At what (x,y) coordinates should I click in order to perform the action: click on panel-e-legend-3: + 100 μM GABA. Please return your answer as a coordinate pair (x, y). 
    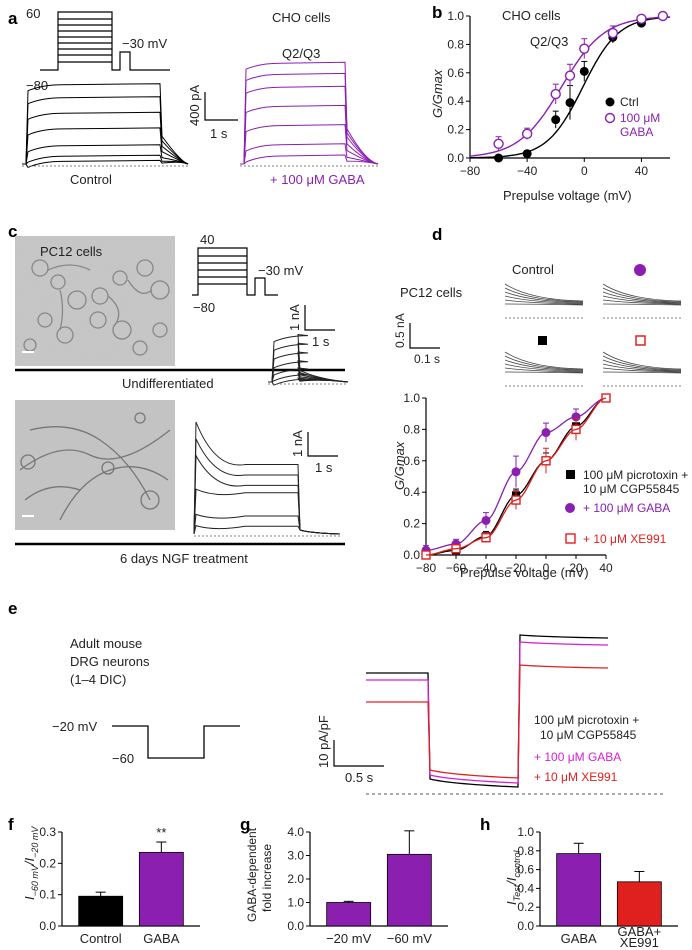
    Looking at the image, I should click on (577, 757).